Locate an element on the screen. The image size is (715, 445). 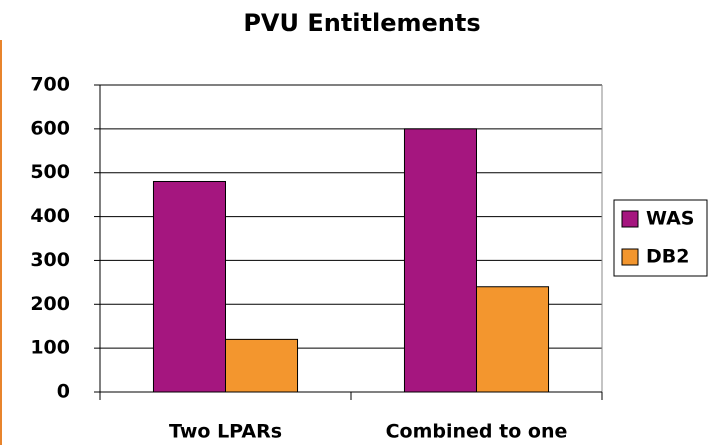
y-tick-label: 700 is located at coordinates (50, 85).